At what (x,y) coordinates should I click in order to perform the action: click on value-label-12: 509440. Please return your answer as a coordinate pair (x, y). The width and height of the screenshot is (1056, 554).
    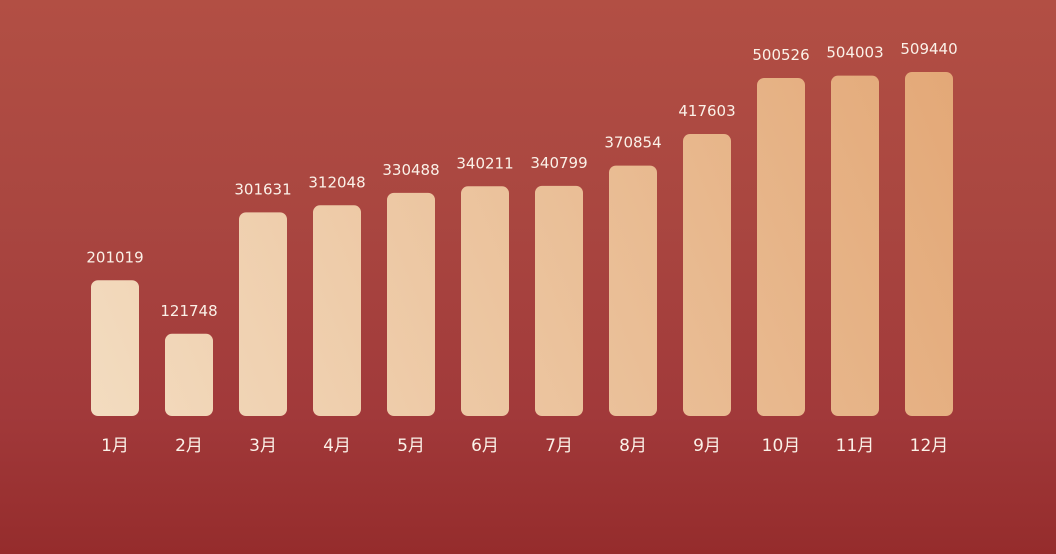
    Looking at the image, I should click on (928, 49).